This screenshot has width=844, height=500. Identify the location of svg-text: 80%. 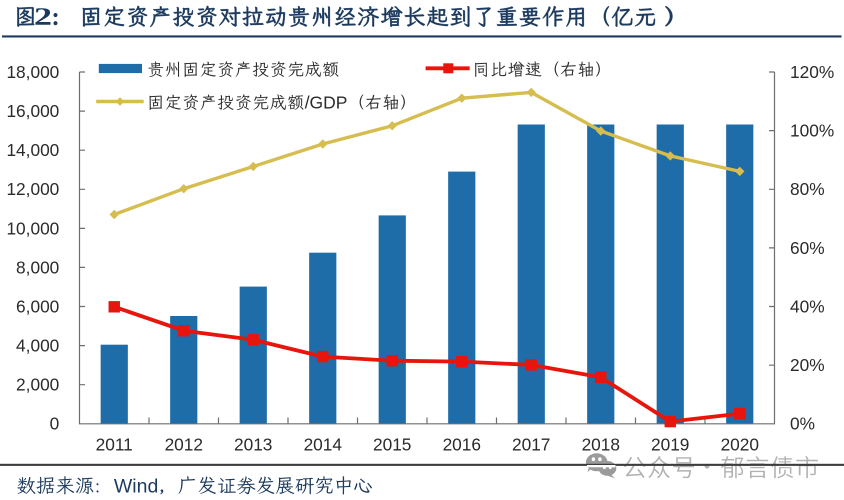
(807, 189).